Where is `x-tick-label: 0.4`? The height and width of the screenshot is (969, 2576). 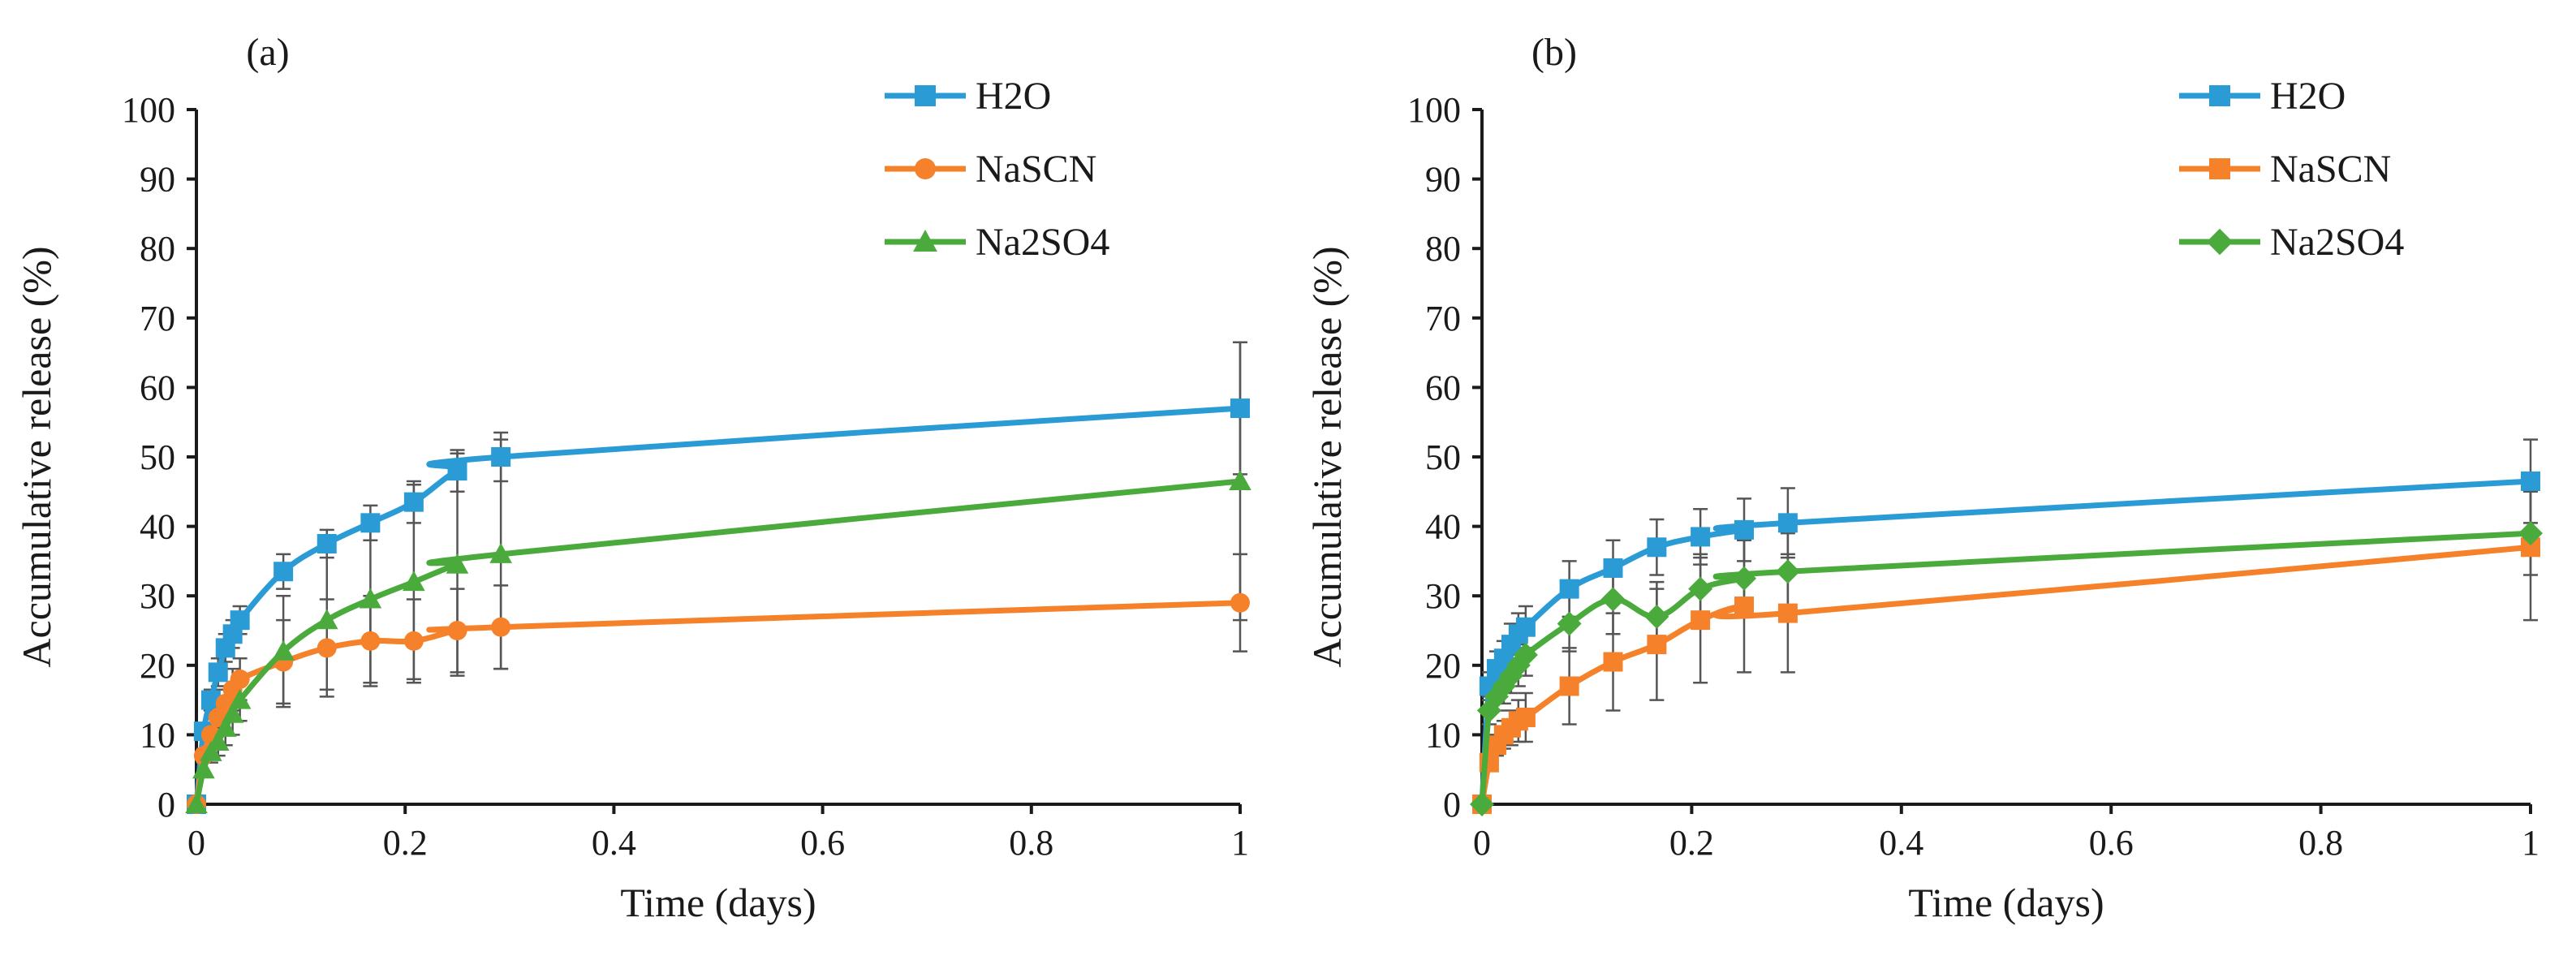 x-tick-label: 0.4 is located at coordinates (614, 843).